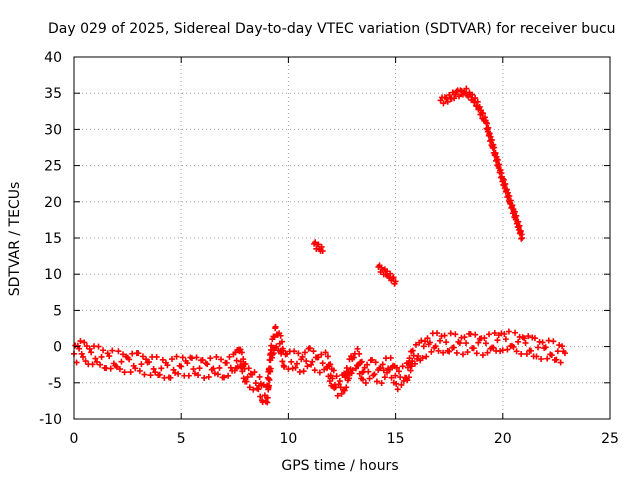  Describe the element at coordinates (53, 239) in the screenshot. I see `y-tick-label: 15` at that location.